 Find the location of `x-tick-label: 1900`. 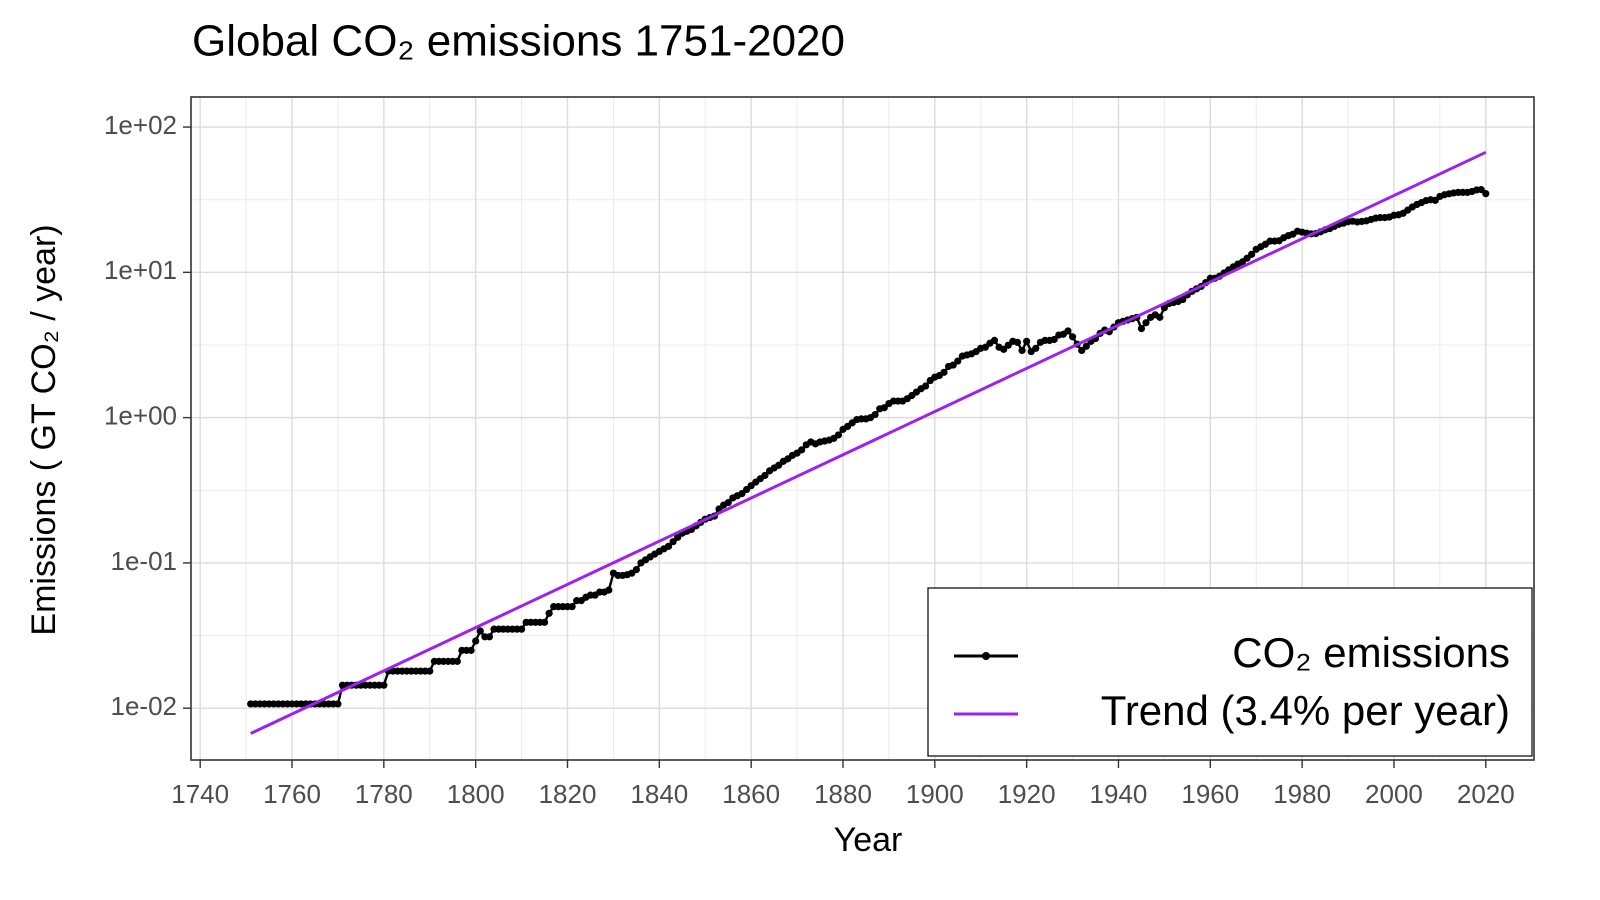

x-tick-label: 1900 is located at coordinates (935, 794).